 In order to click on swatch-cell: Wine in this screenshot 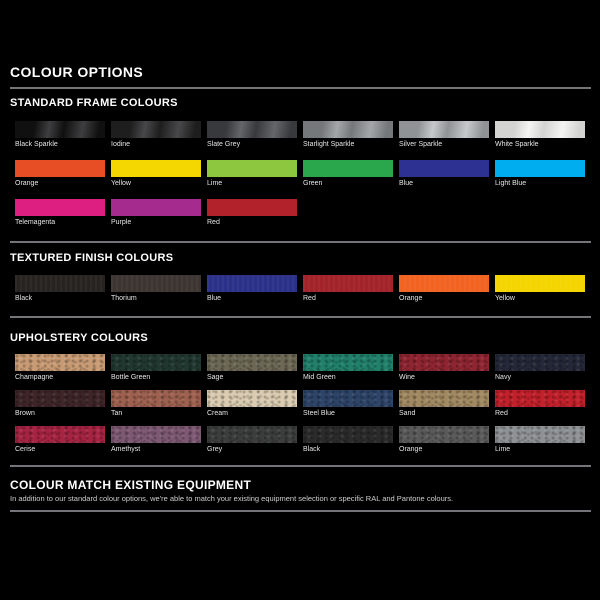, I will do `click(447, 368)`.